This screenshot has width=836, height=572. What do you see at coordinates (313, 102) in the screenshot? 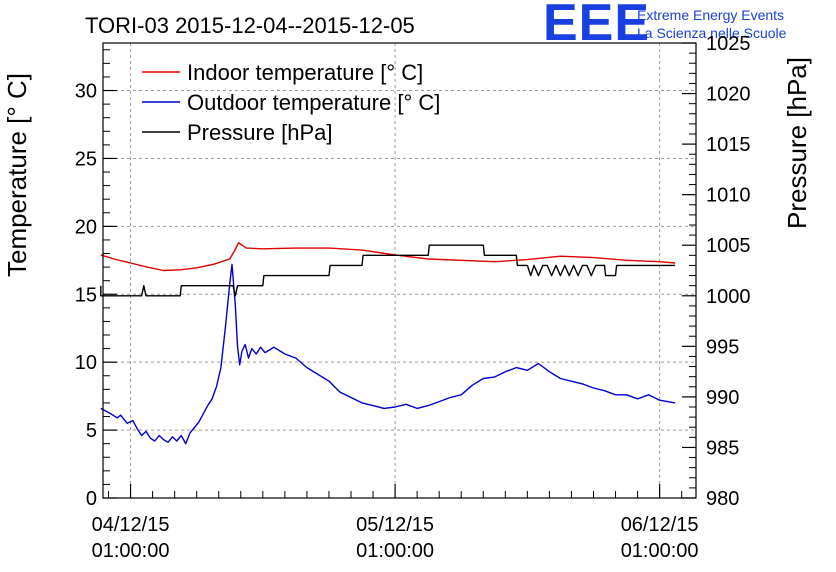
I see `legend-label-outdoor: Outdoor temperature [° C]` at bounding box center [313, 102].